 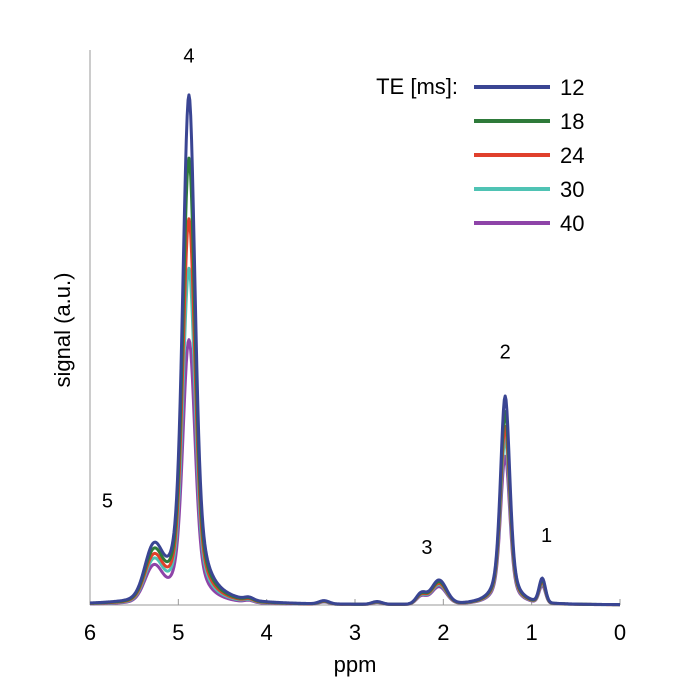 I want to click on x-tick-label: 6, so click(x=90, y=632).